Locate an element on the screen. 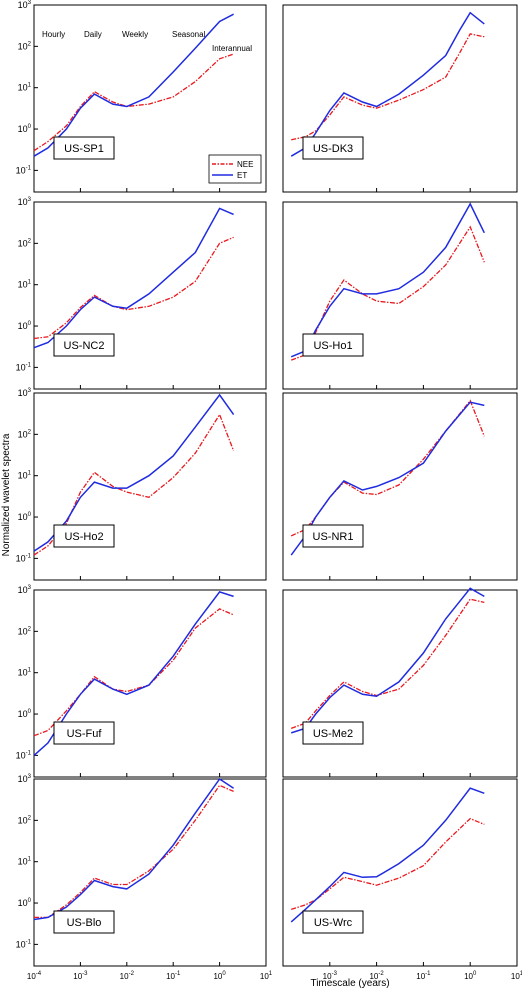 This screenshot has height=991, width=522. station-label: US-Ho1 is located at coordinates (333, 345).